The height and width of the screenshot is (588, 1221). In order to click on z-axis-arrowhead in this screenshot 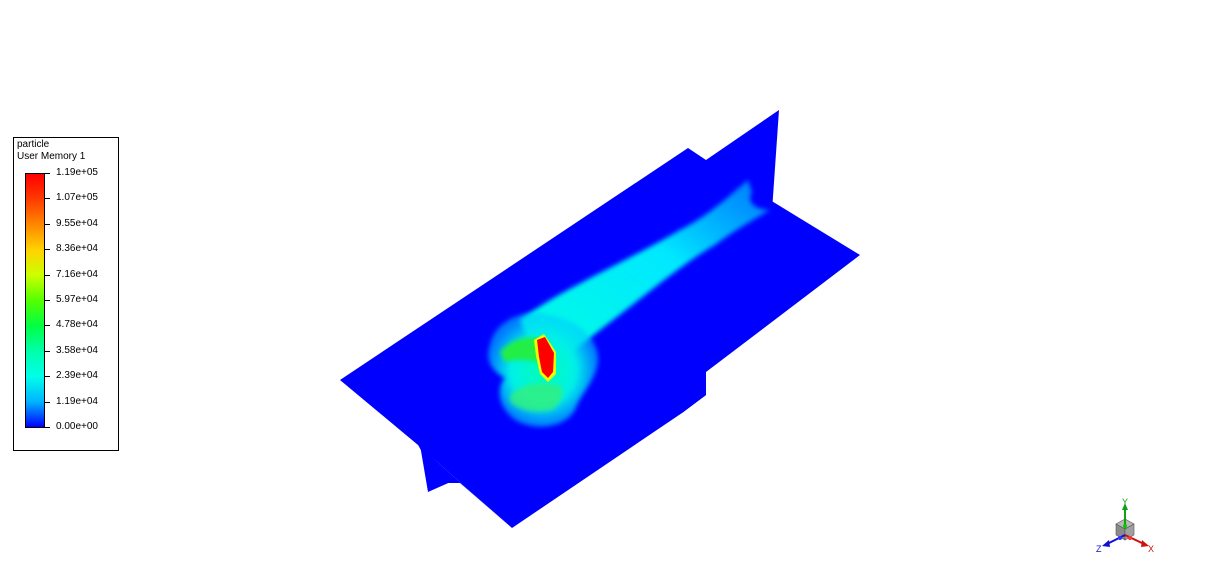, I will do `click(1106, 543)`.